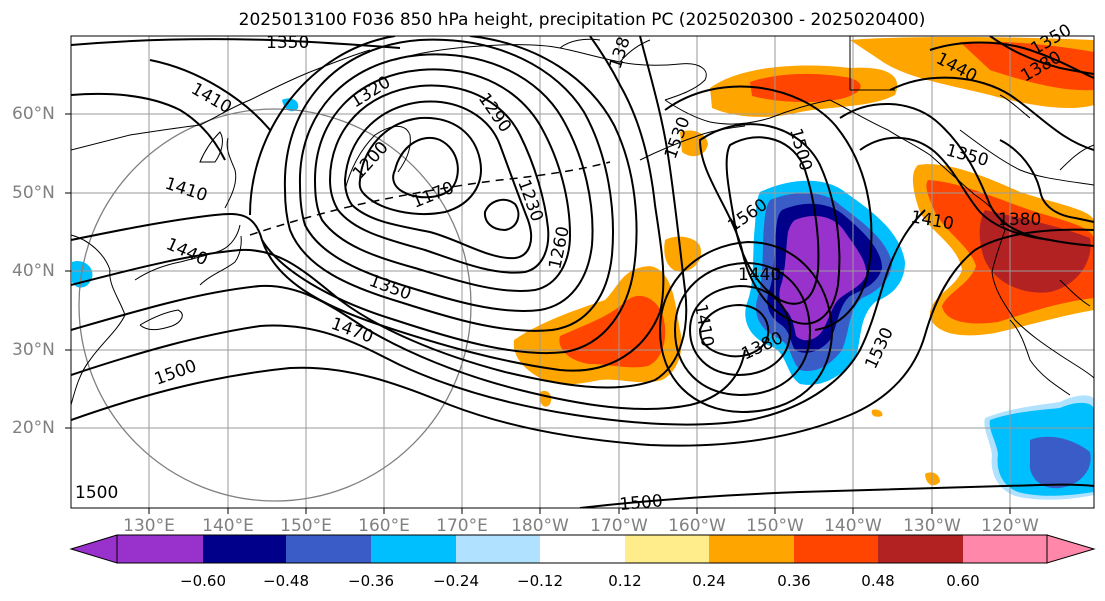  What do you see at coordinates (371, 581) in the screenshot?
I see `colorbar-tick-label: −0.36` at bounding box center [371, 581].